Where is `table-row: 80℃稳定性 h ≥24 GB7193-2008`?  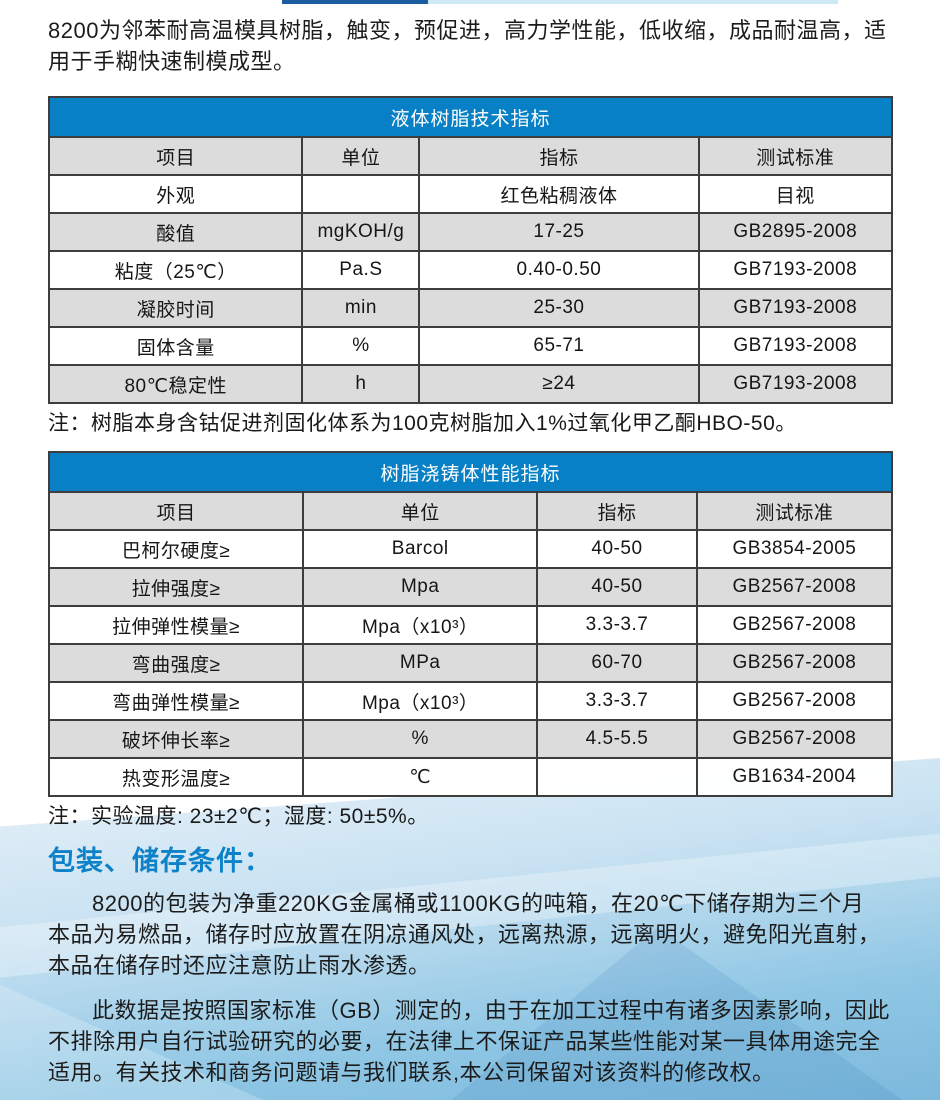 table-row: 80℃稳定性 h ≥24 GB7193-2008 is located at coordinates (470, 383).